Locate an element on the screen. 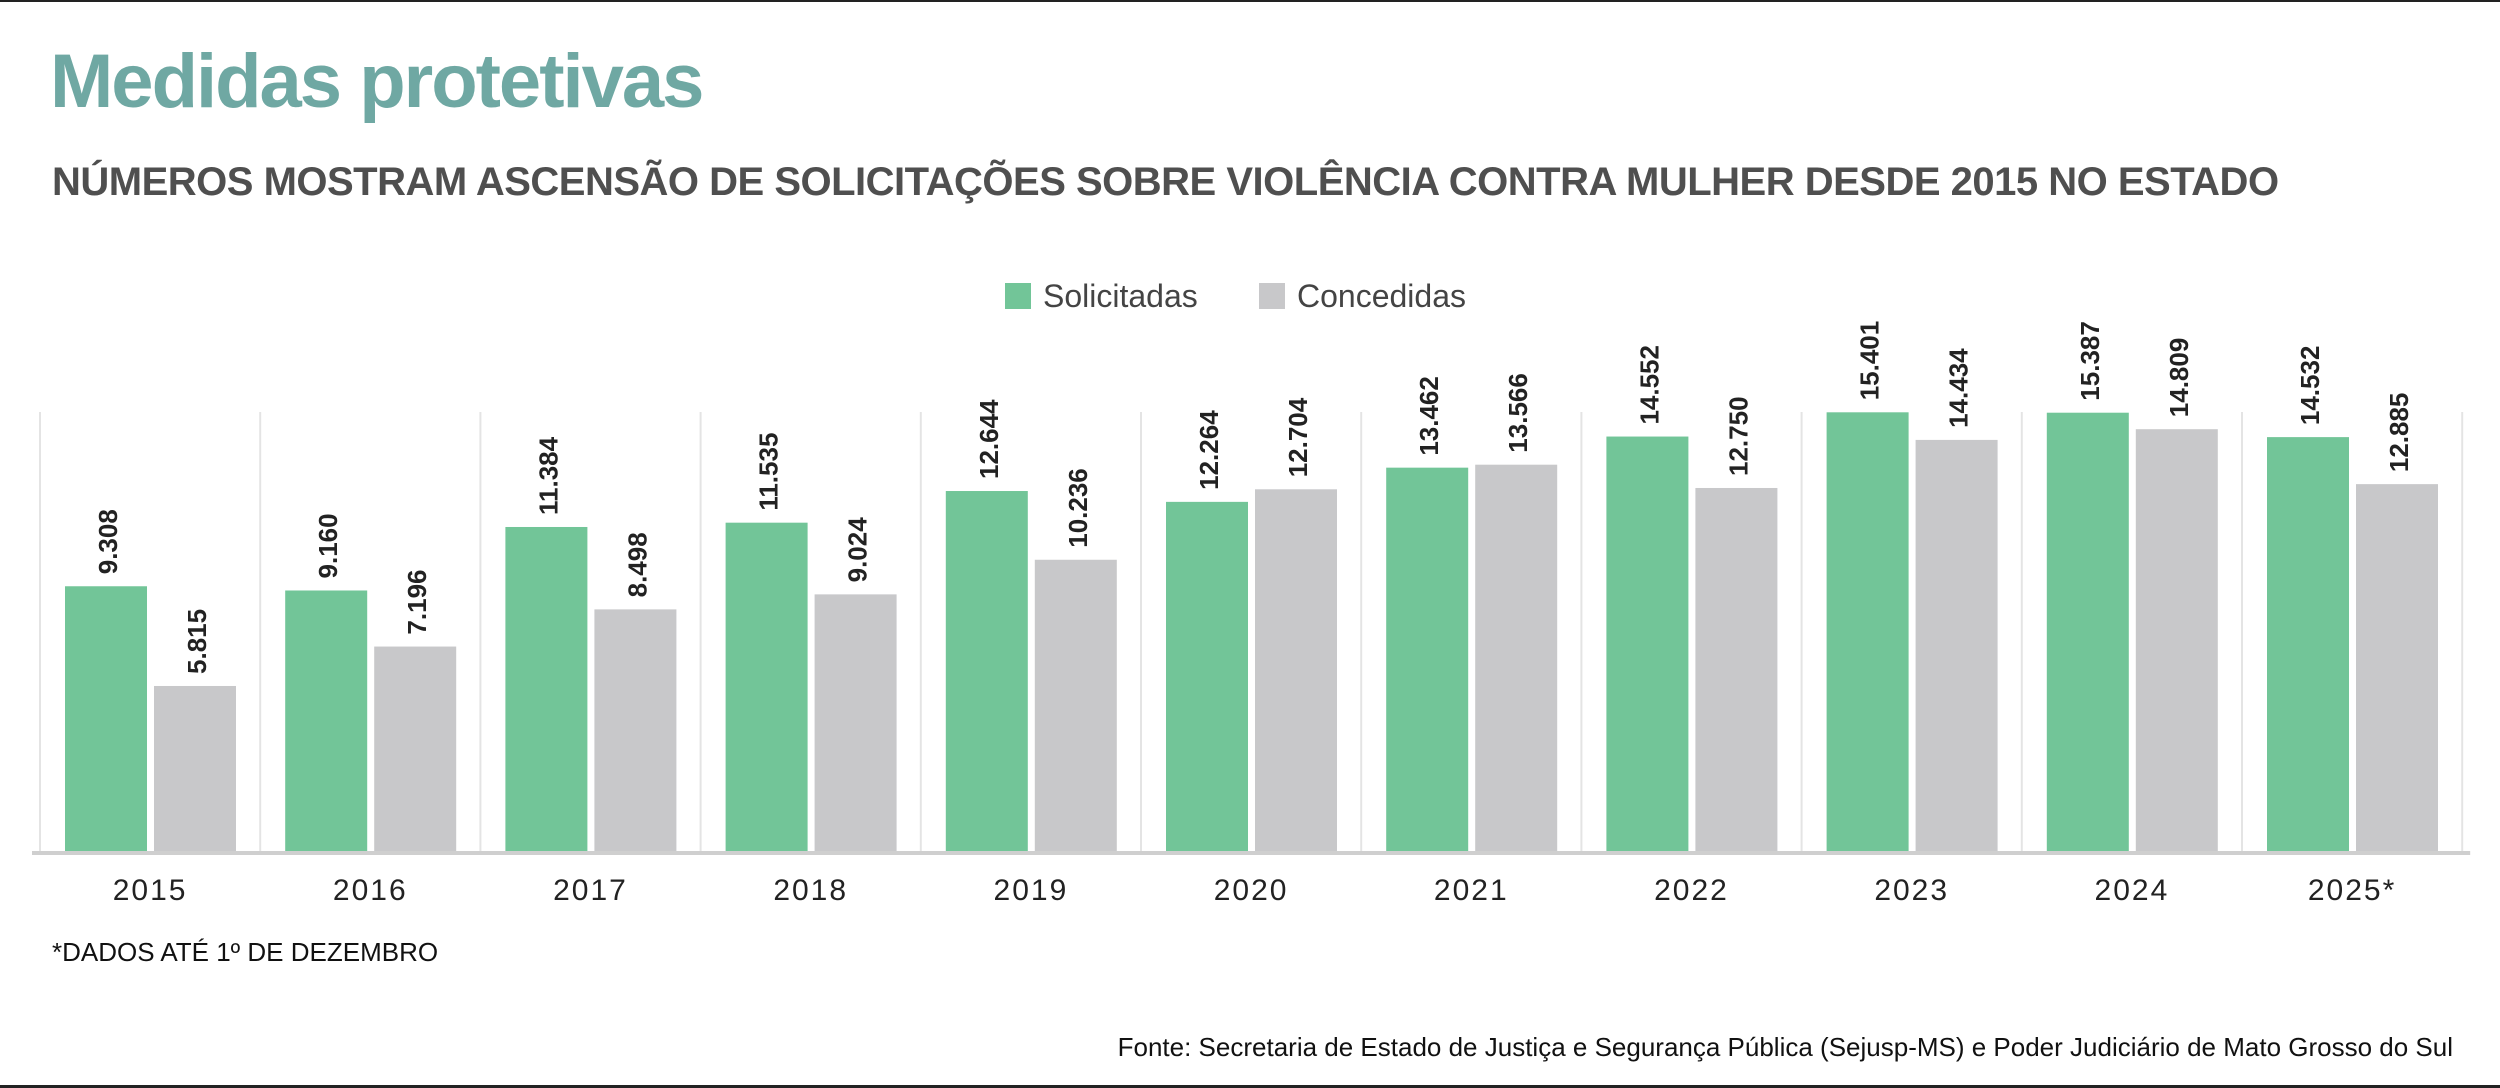 The height and width of the screenshot is (1088, 2500). legend-label: Solicitadas is located at coordinates (1120, 296).